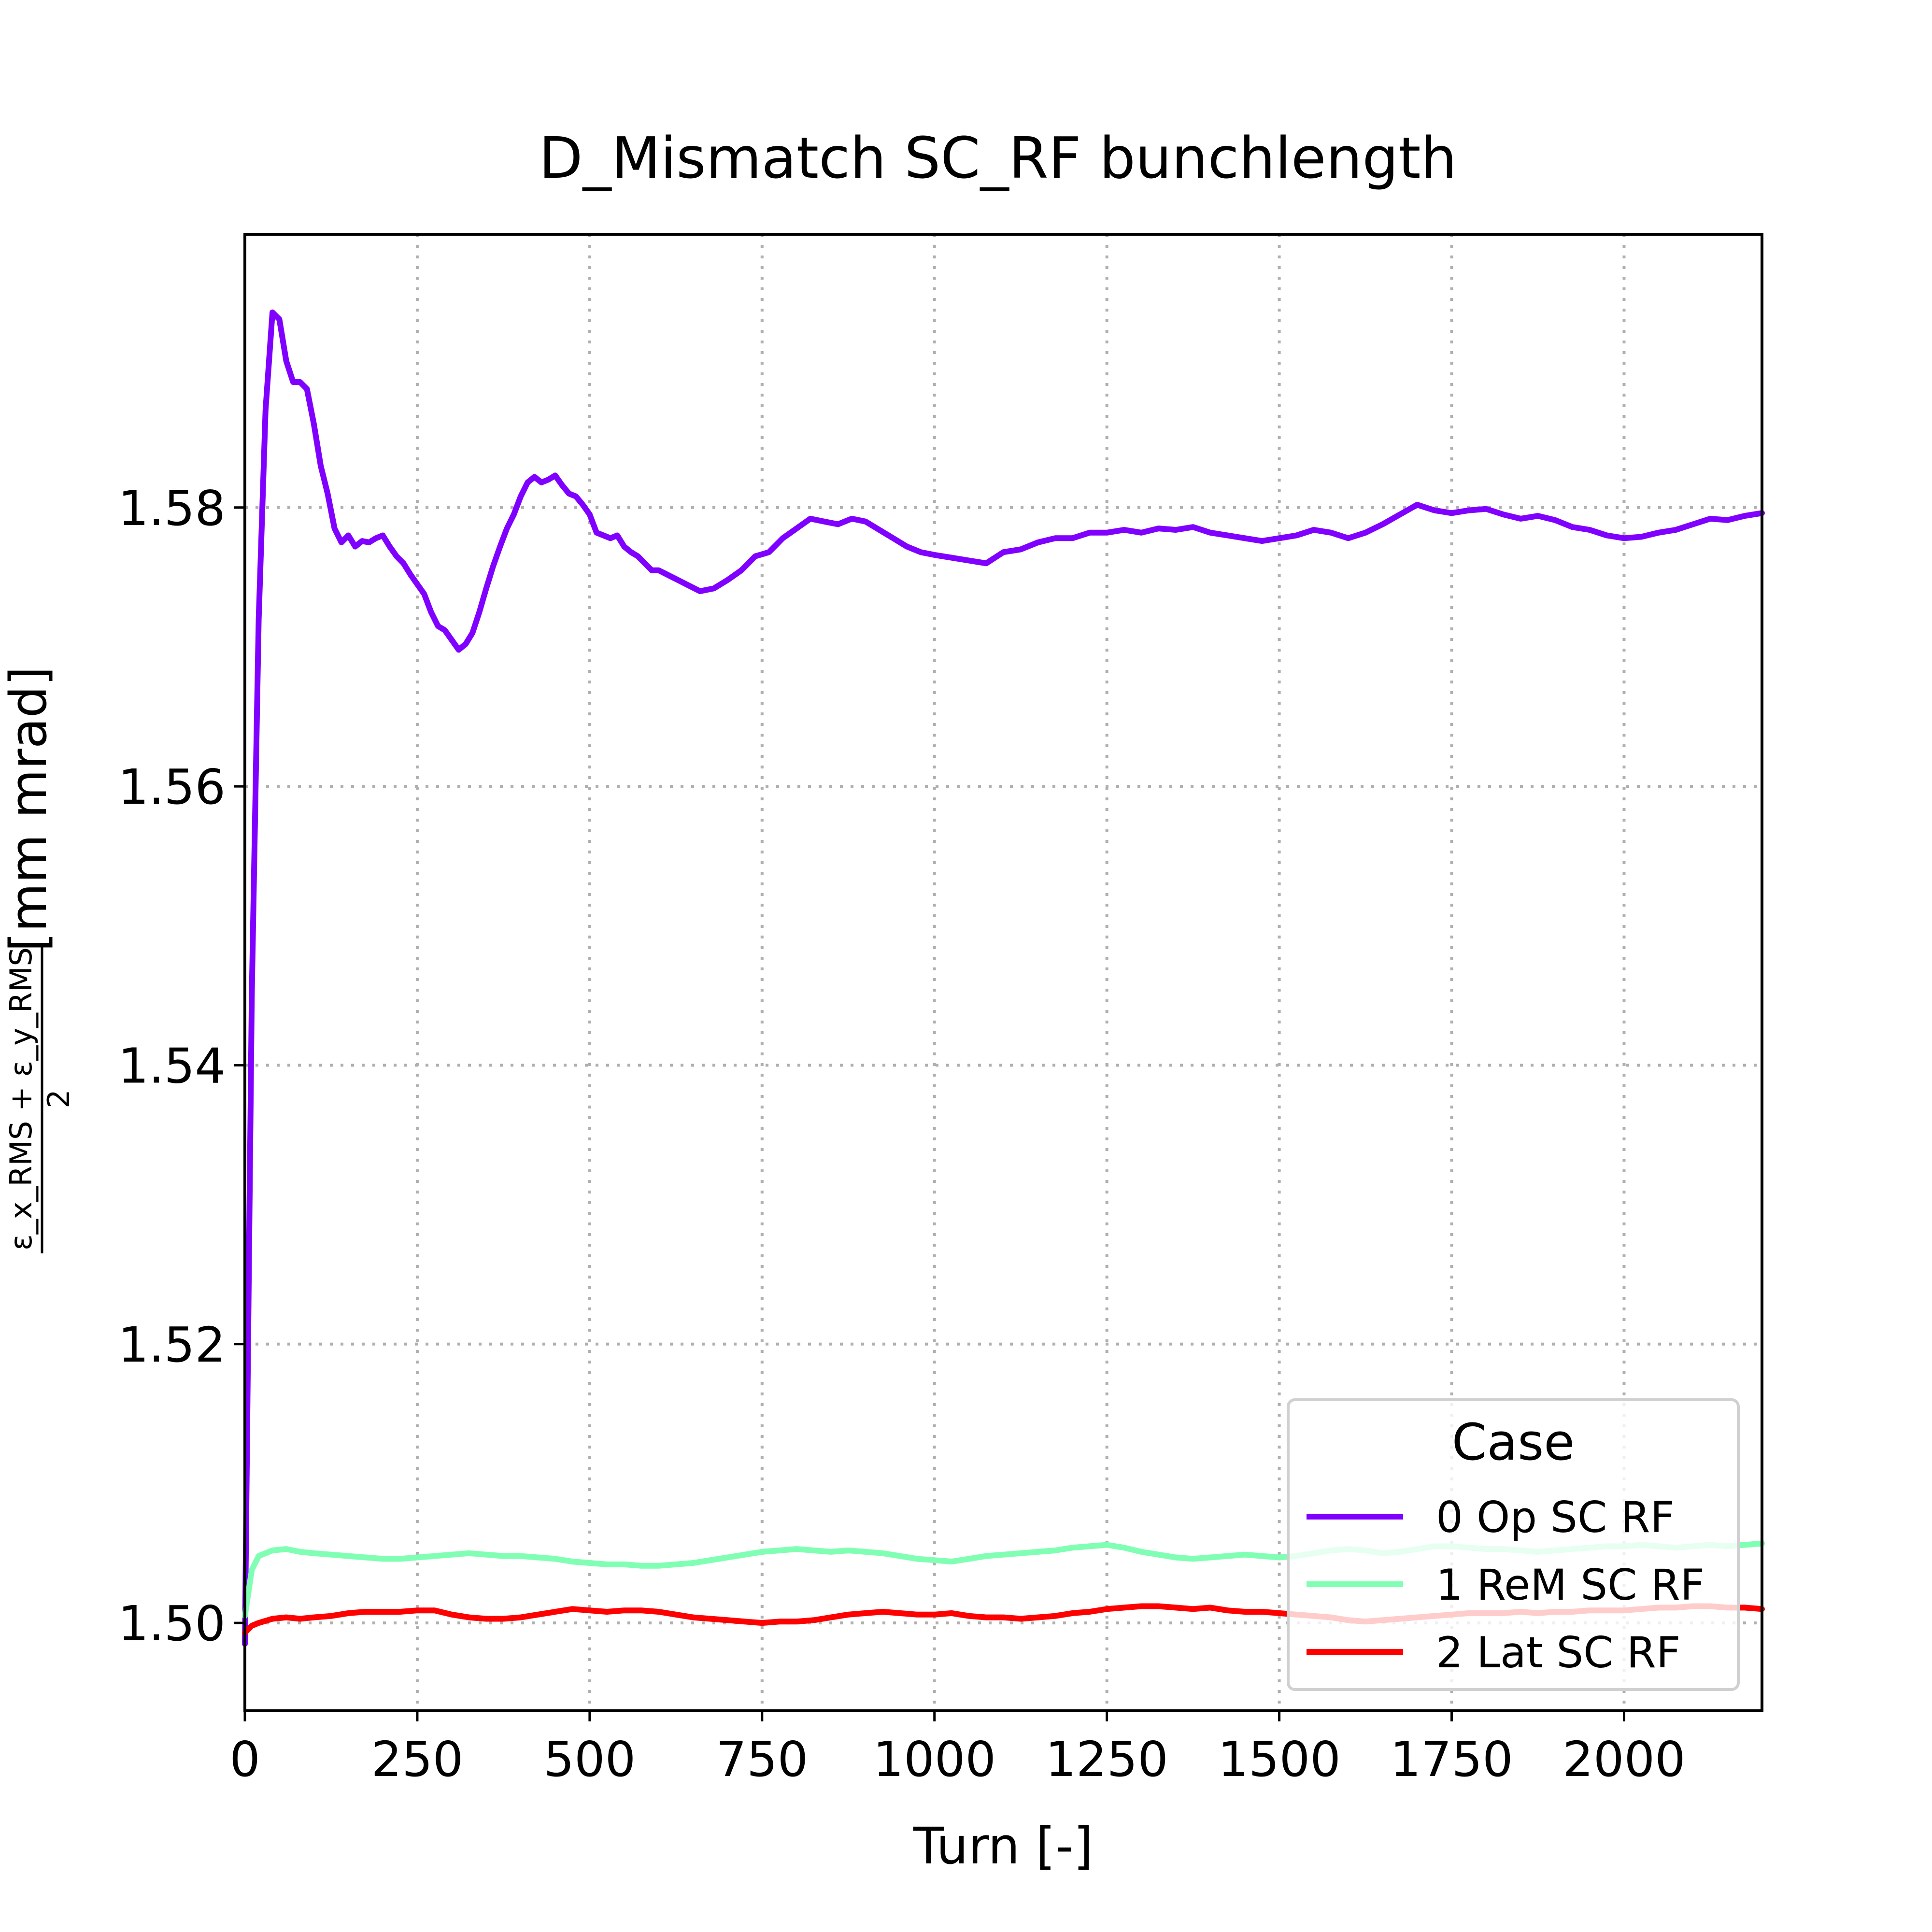 This screenshot has width=1932, height=1932. Describe the element at coordinates (589, 1759) in the screenshot. I see `x-tick-label: 500` at that location.